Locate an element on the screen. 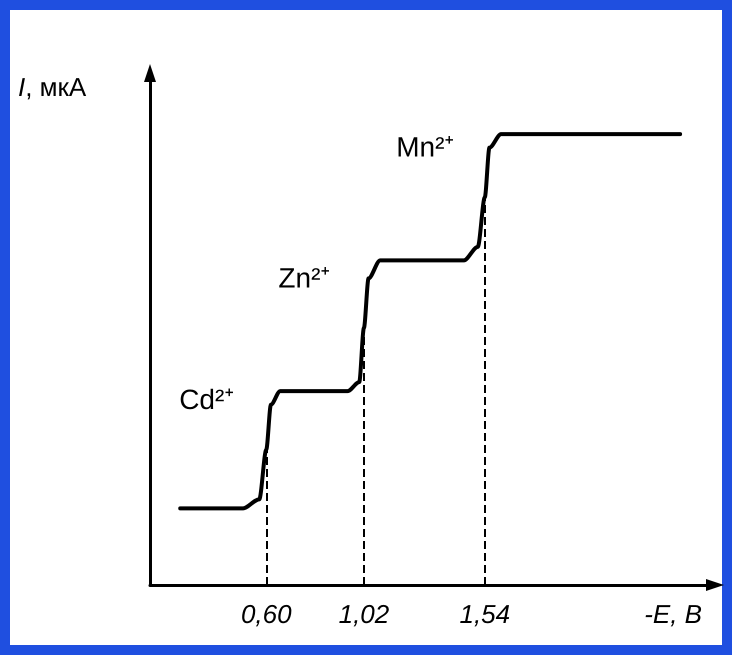 This screenshot has height=655, width=732. y-axis-title: I, мкА is located at coordinates (52, 87).